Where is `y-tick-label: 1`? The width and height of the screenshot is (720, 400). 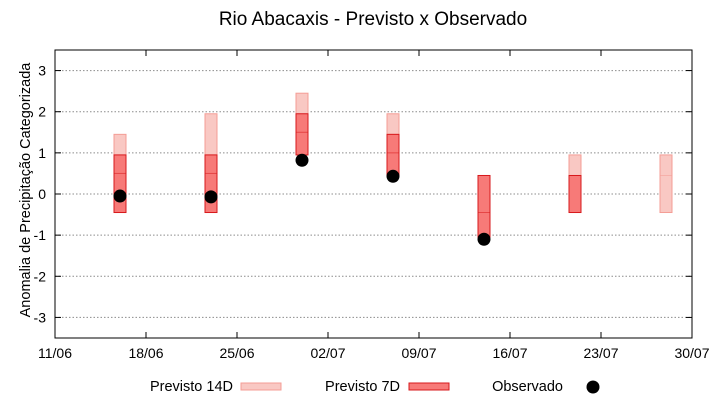 y-tick-label: 1 is located at coordinates (42, 153).